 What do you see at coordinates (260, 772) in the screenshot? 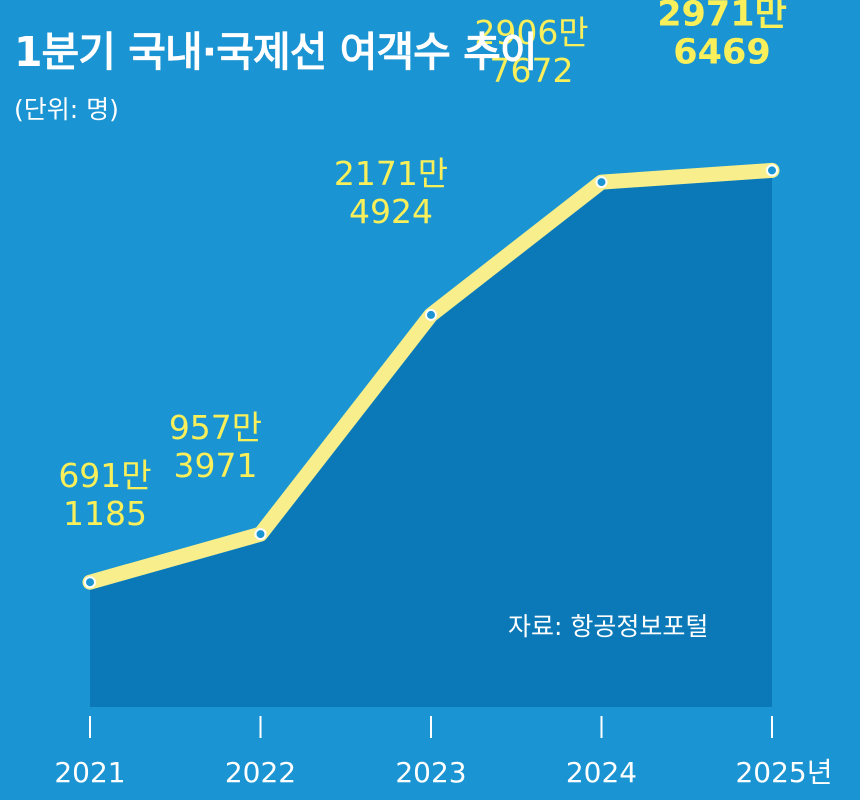
I see `x-tick-label: 2022` at bounding box center [260, 772].